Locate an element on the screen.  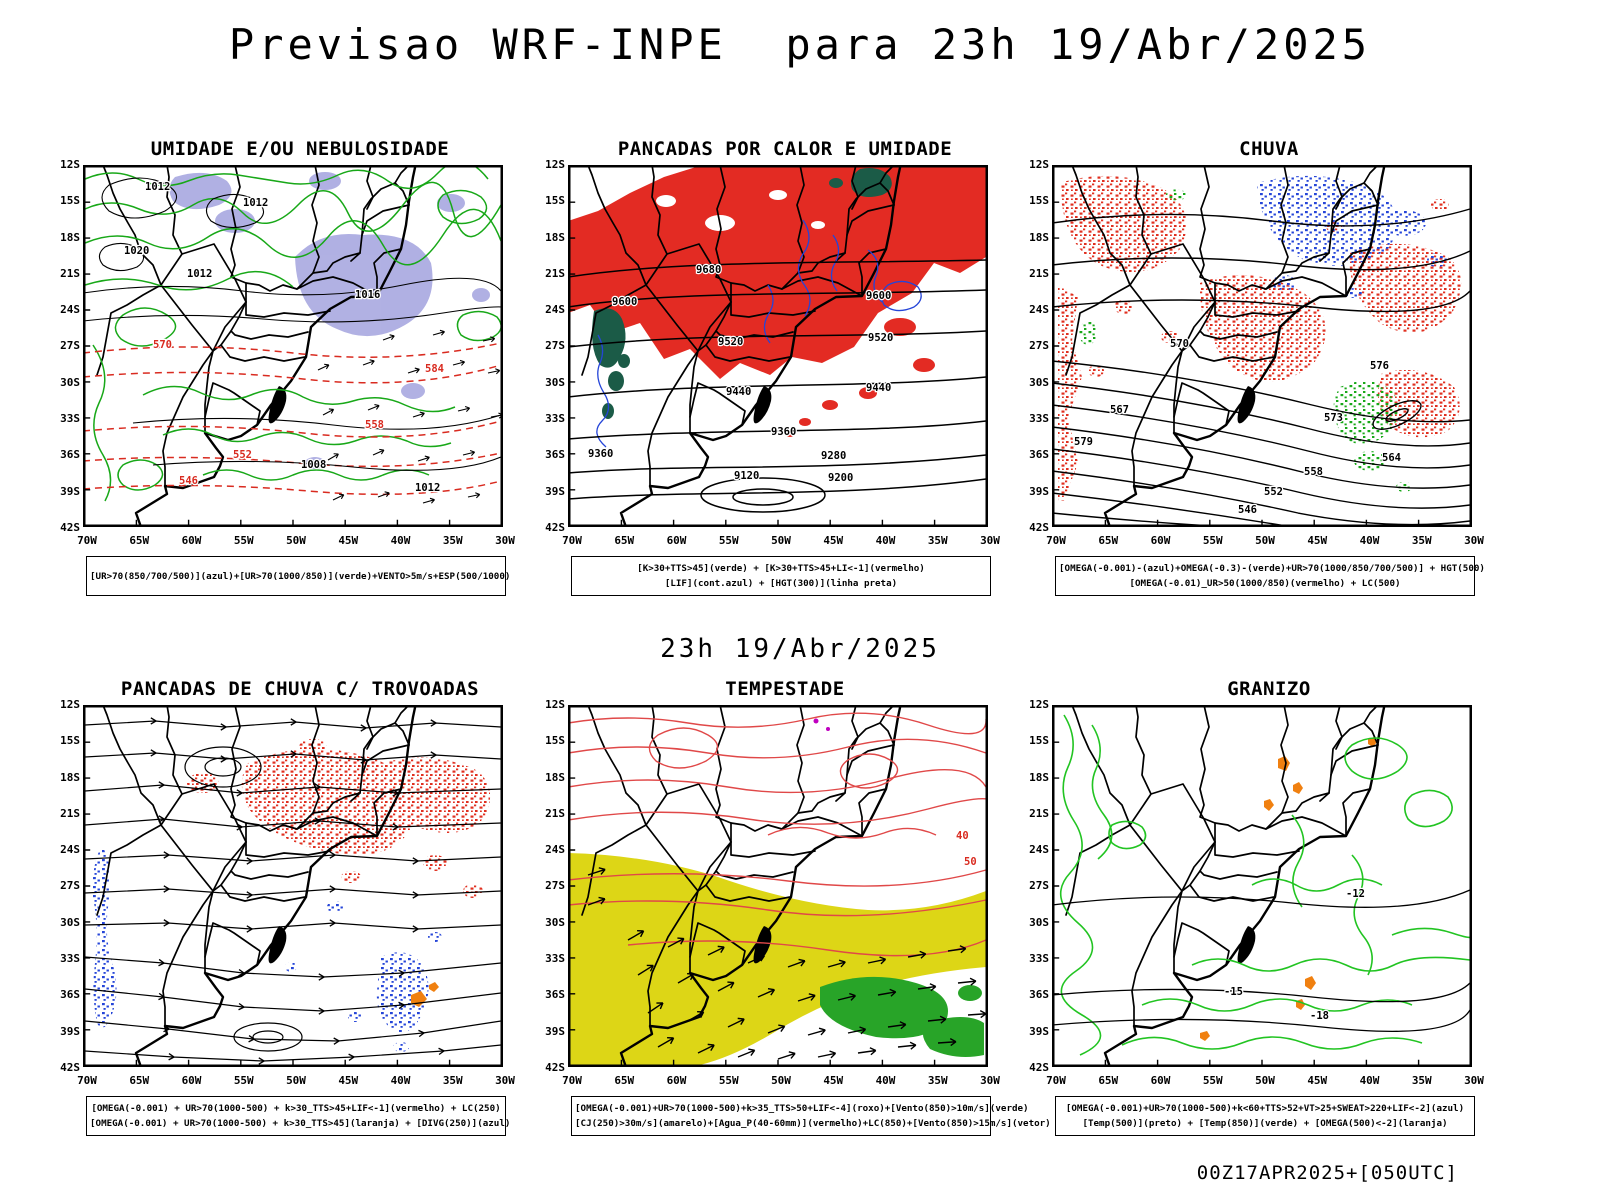
temp500-contours-black is located at coordinates (1261, 961).